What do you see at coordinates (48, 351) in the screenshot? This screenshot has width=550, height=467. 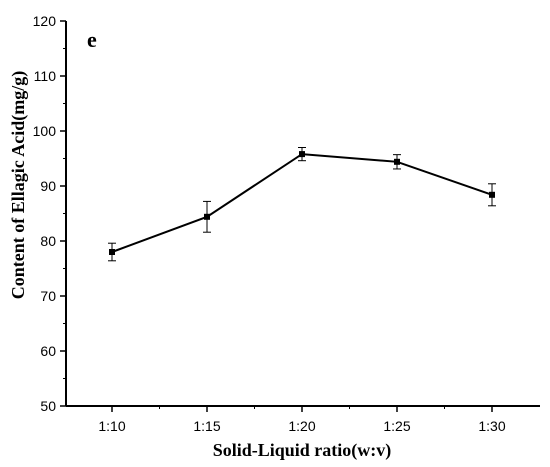 I see `y-tick-label: 60` at bounding box center [48, 351].